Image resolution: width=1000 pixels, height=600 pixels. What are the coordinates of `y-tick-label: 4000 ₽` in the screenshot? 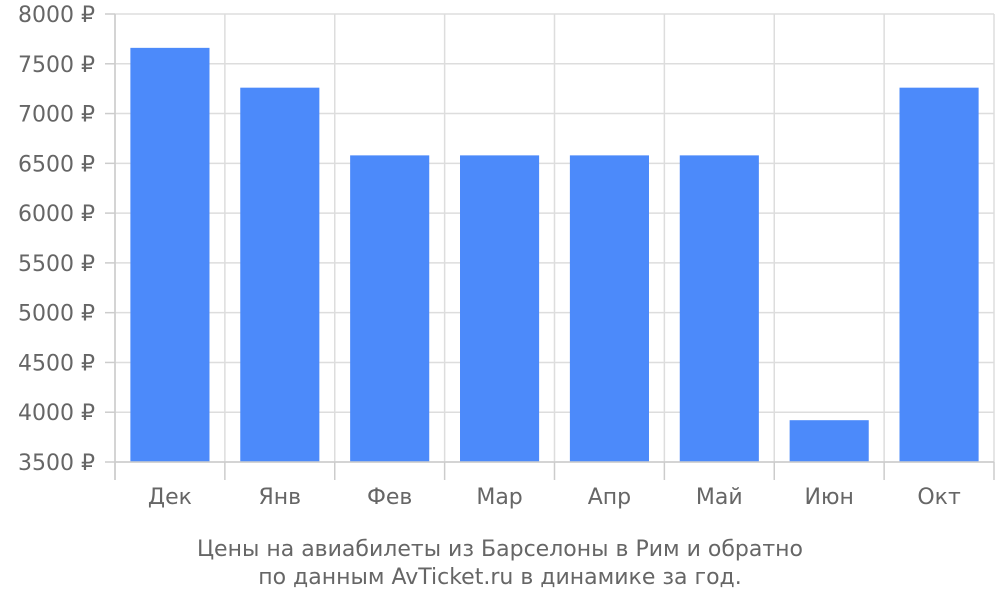 It's located at (56, 413).